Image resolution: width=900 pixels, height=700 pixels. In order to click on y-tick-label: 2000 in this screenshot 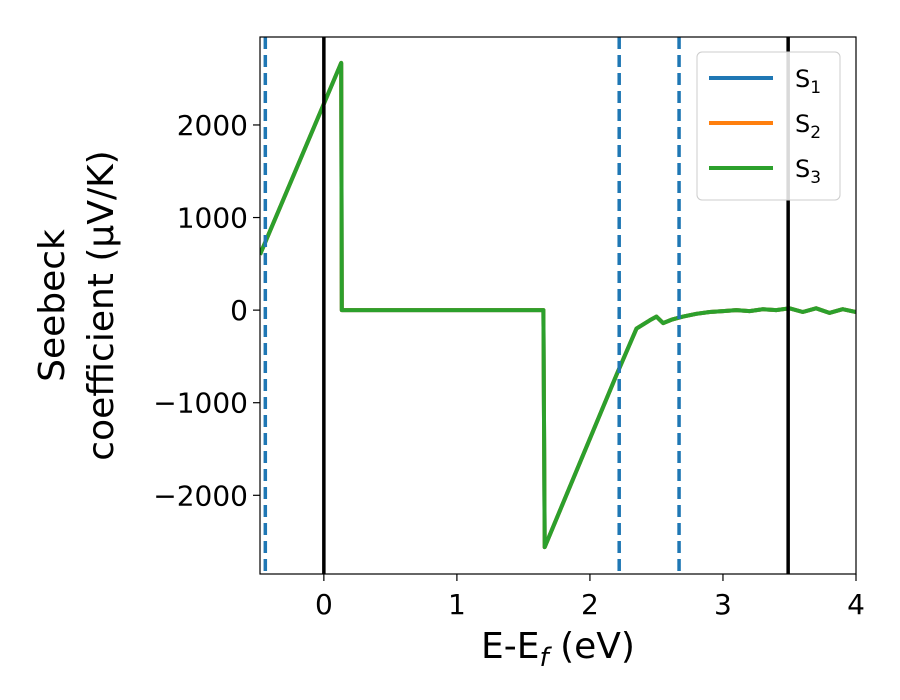, I will do `click(212, 125)`.